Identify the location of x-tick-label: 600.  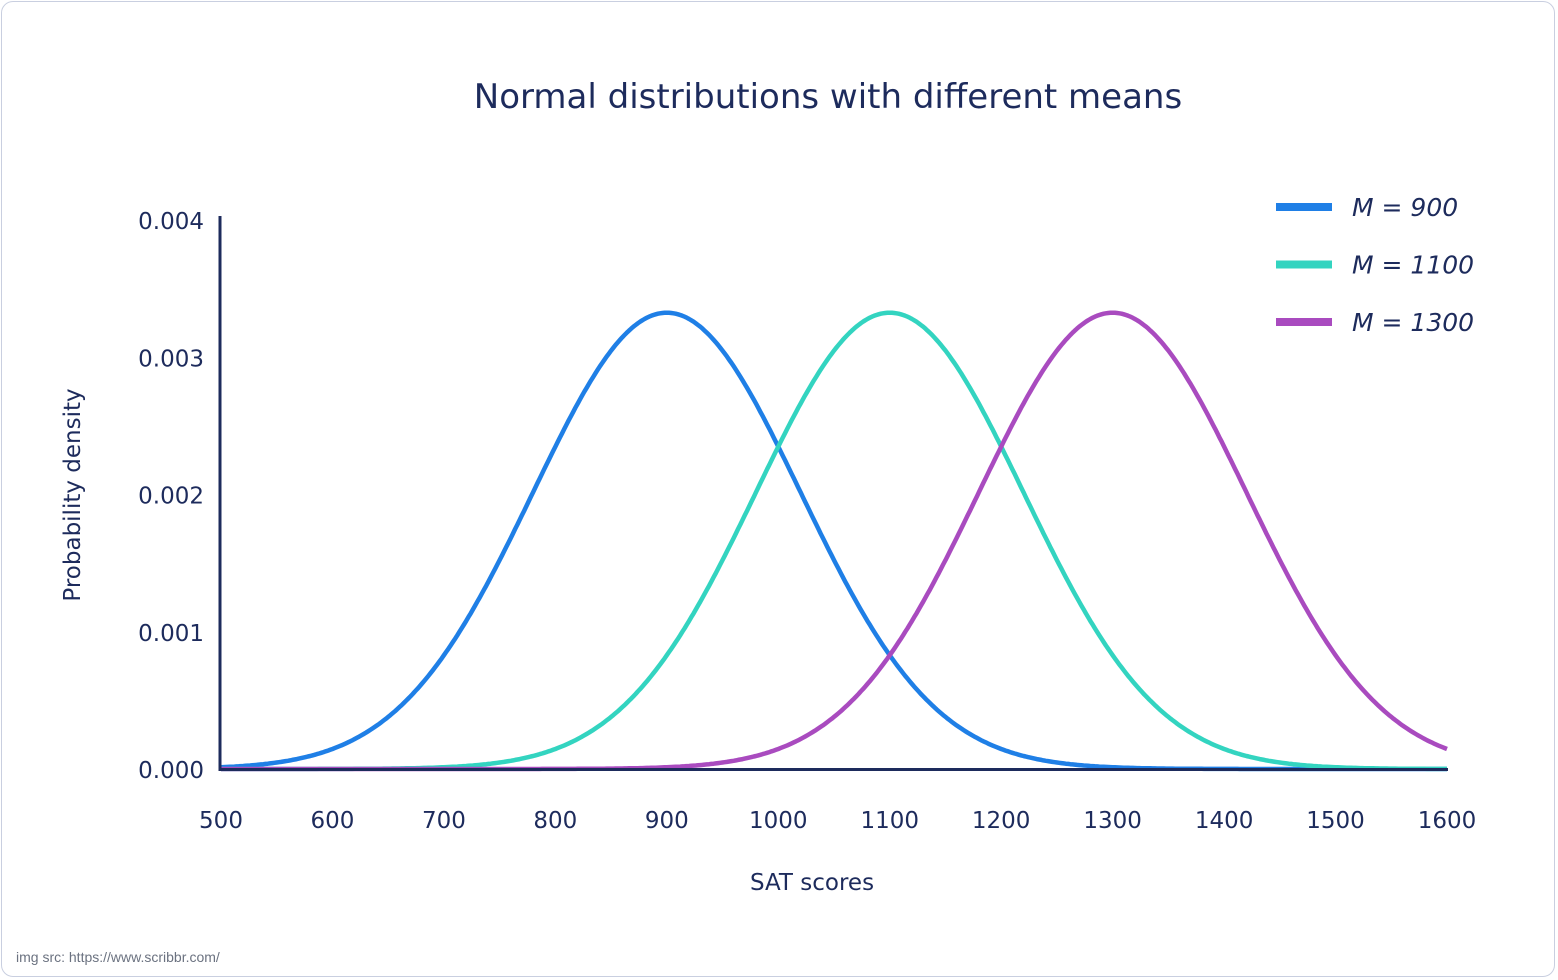
(333, 821).